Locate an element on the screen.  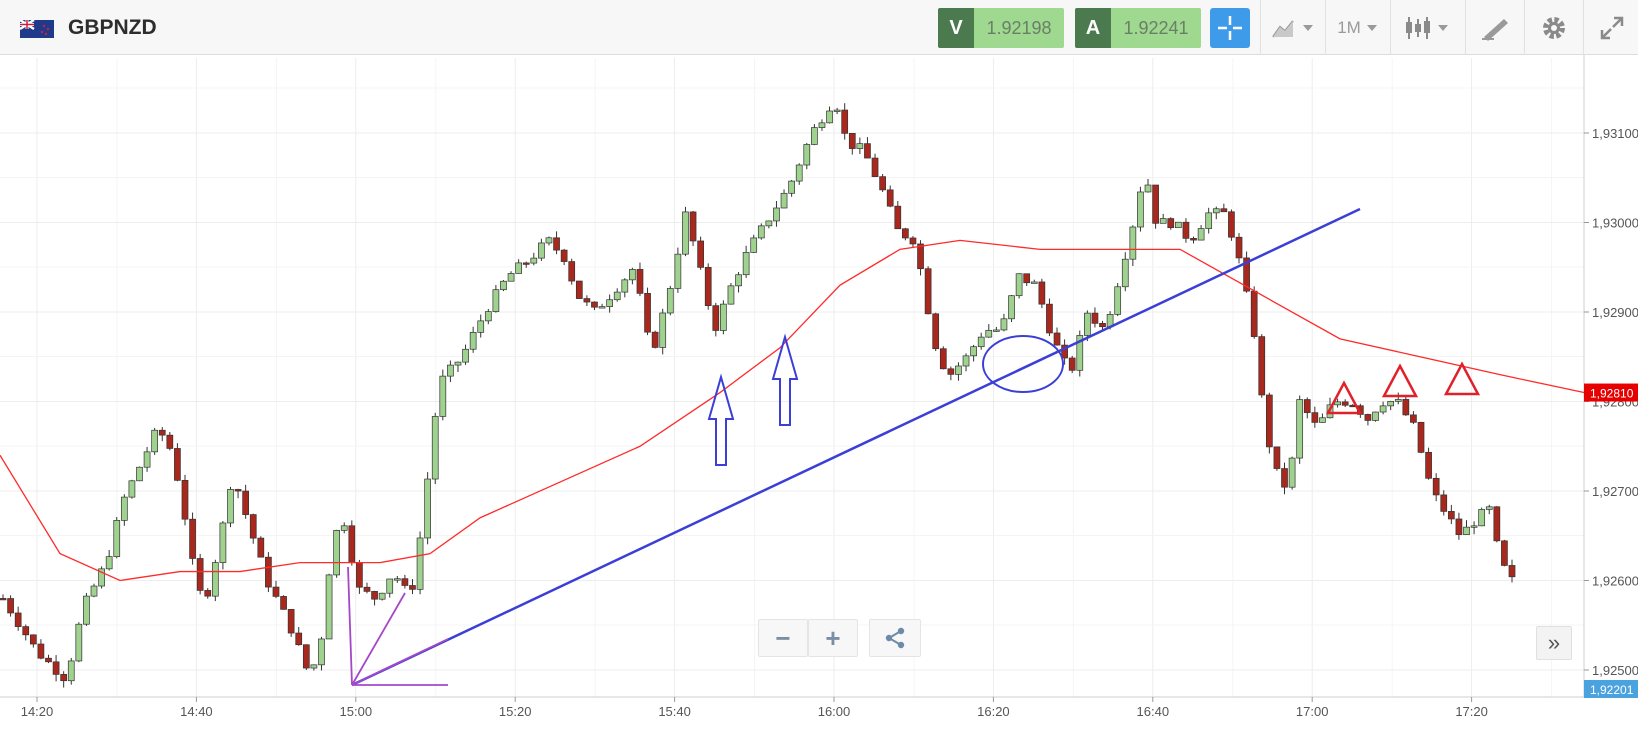
share-button is located at coordinates (895, 638).